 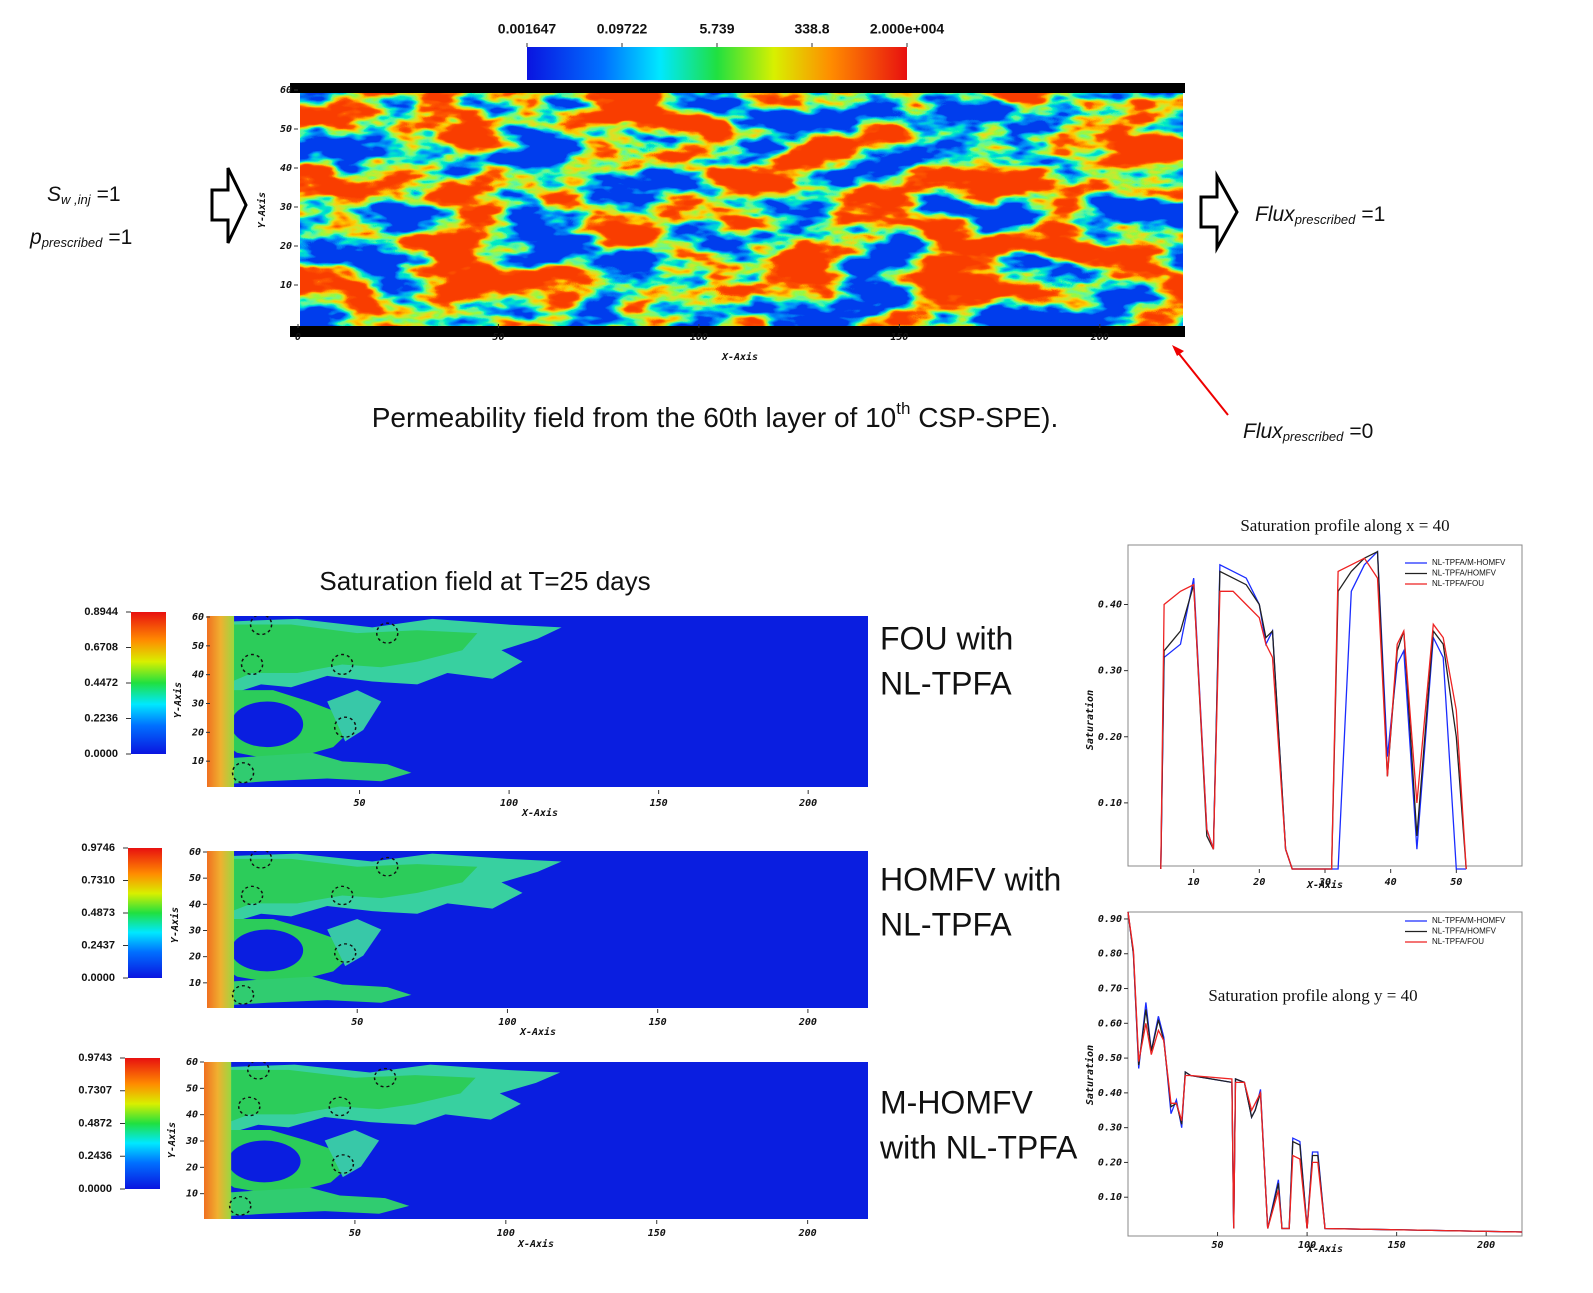 I want to click on colorbar-label: 0.7307, so click(x=95, y=1091).